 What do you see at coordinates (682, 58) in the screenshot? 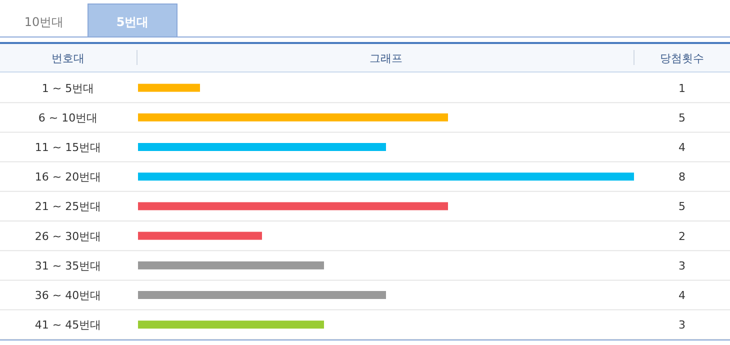
I see `text: 당첨횟수` at bounding box center [682, 58].